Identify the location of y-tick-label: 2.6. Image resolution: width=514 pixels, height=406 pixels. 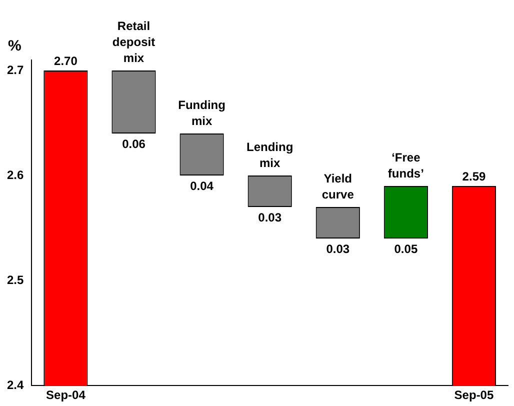
(15, 175).